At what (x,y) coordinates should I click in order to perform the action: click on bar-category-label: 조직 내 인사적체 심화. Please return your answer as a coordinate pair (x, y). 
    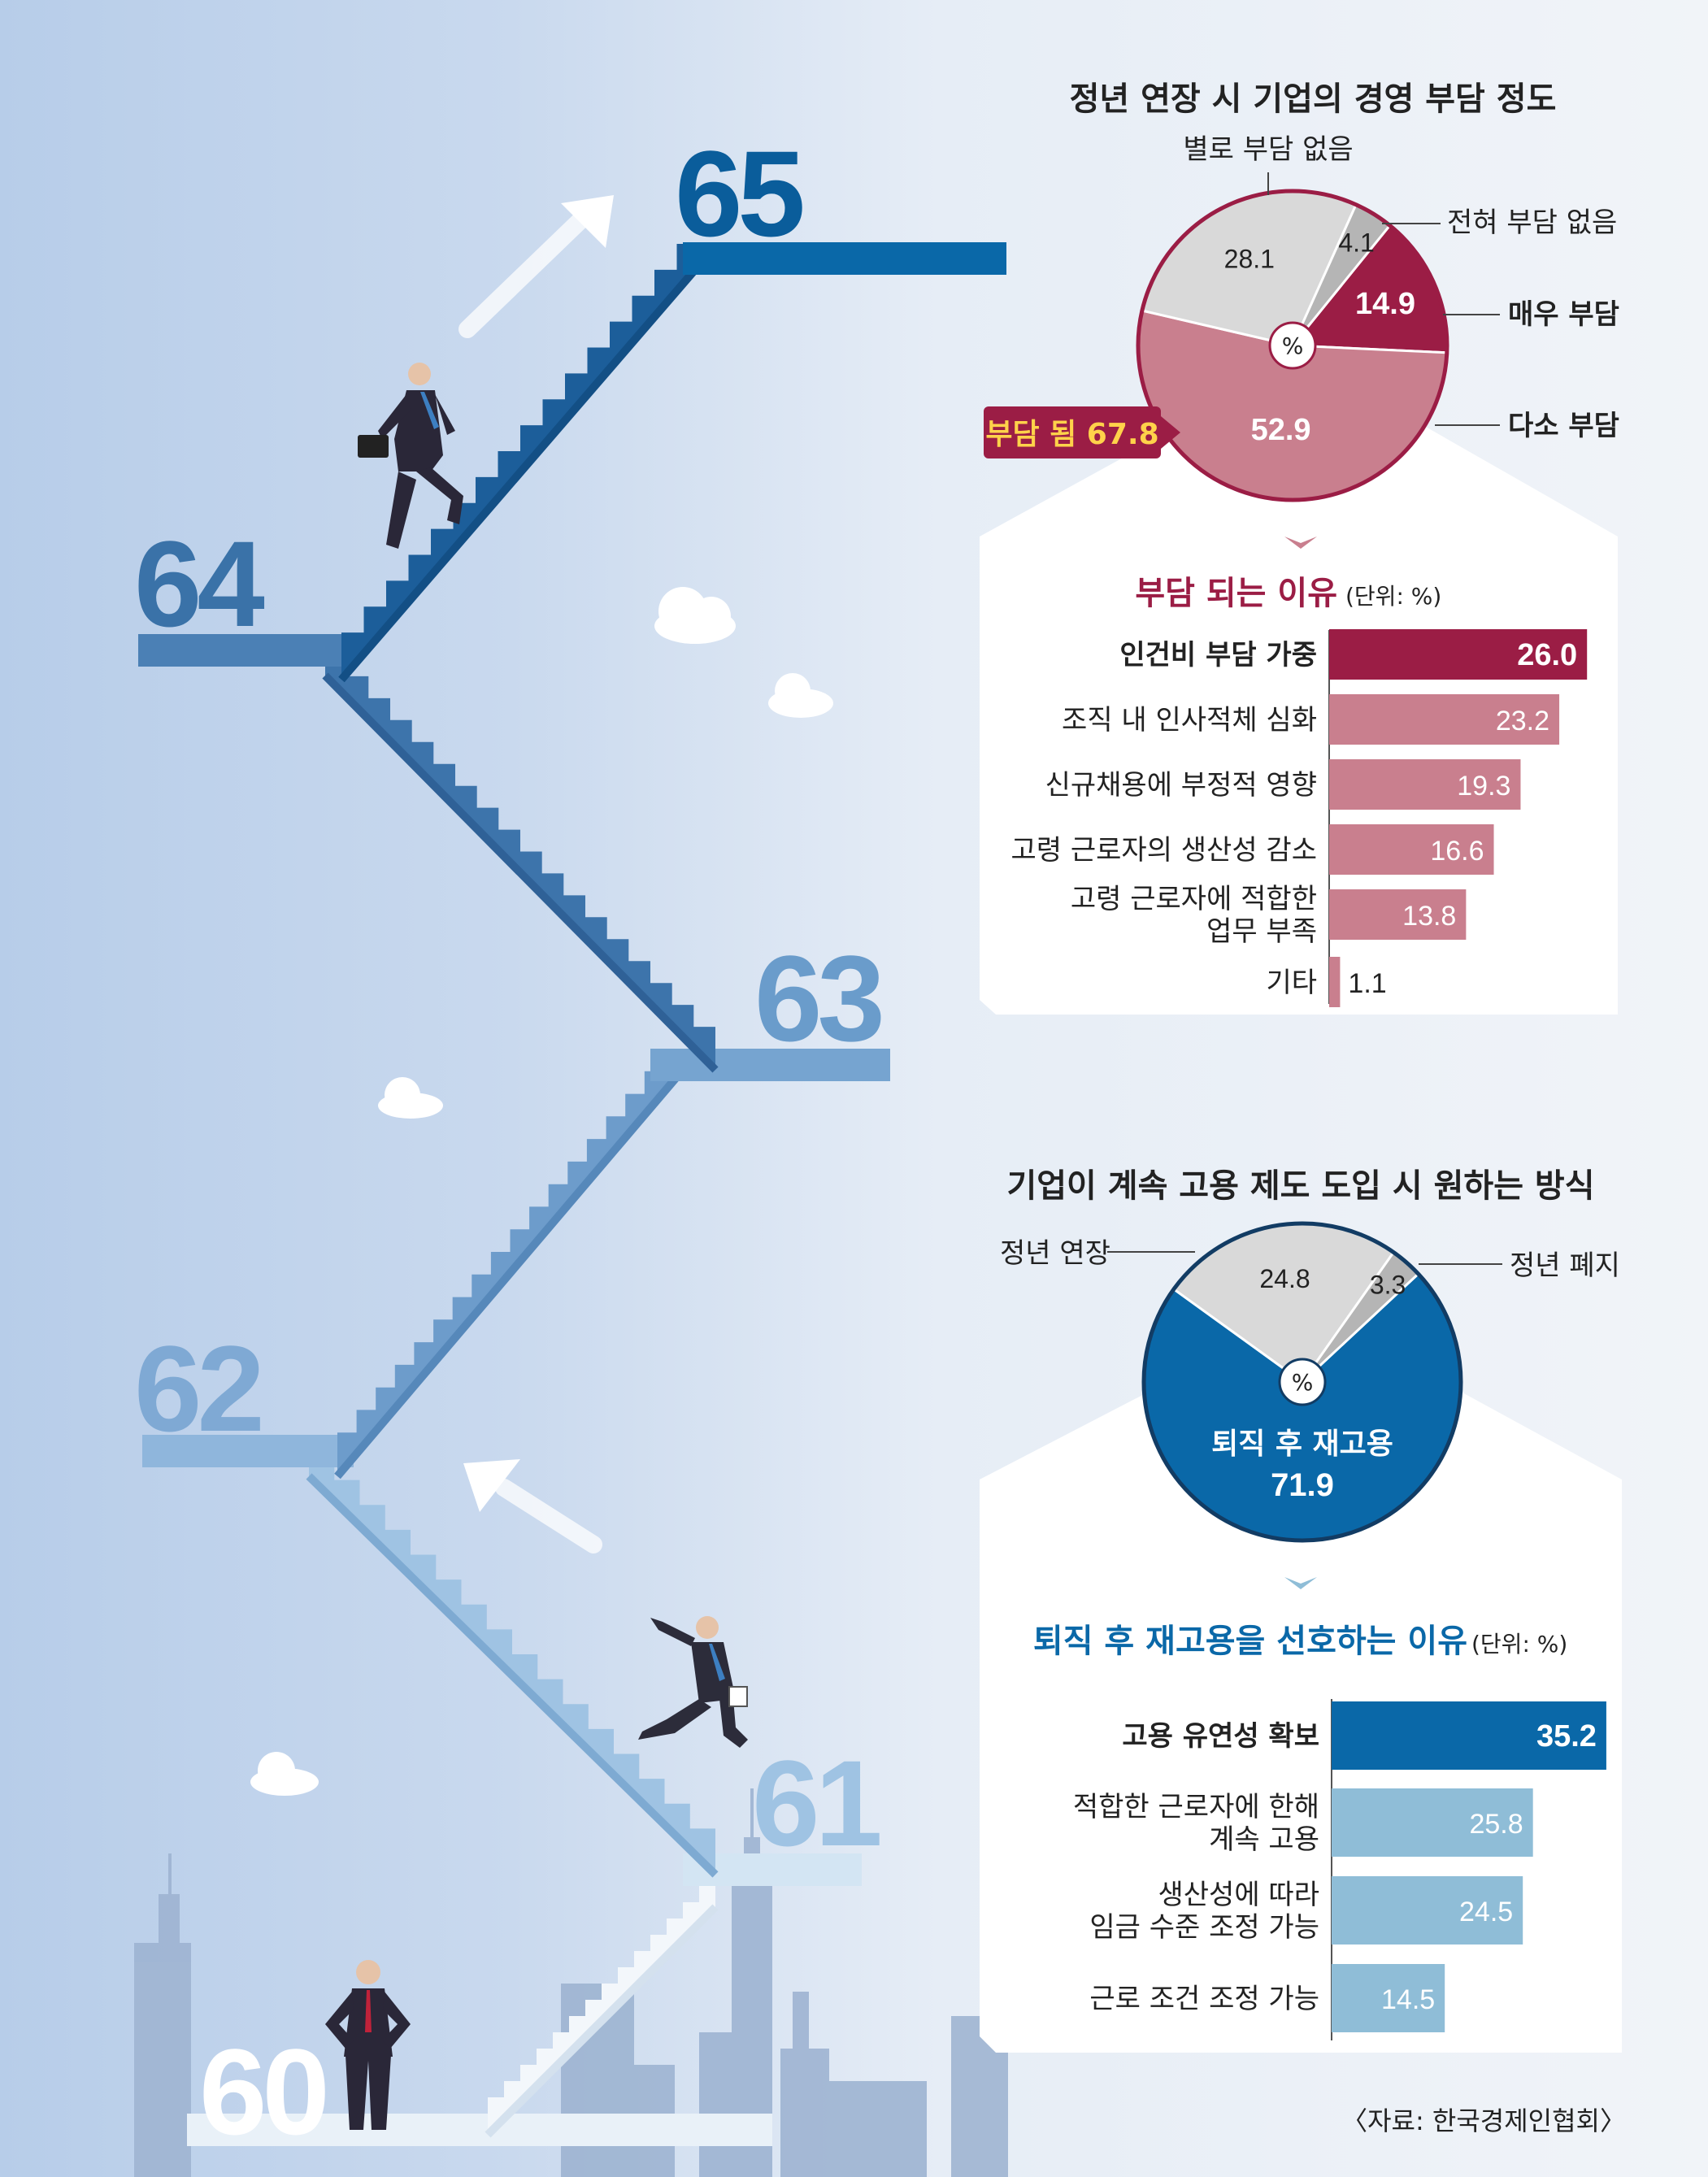
    Looking at the image, I should click on (1189, 720).